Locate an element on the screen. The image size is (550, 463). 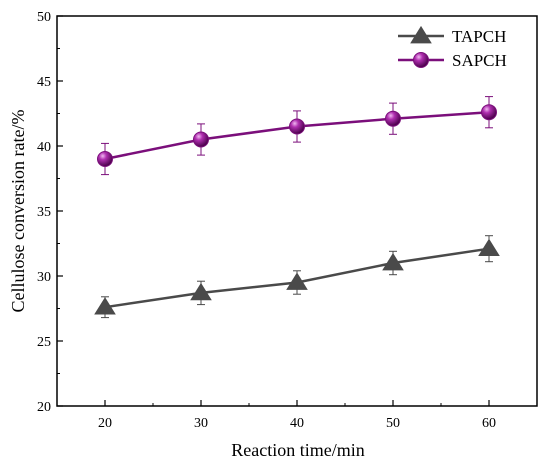
x-tick-label: 60 is located at coordinates (489, 423).